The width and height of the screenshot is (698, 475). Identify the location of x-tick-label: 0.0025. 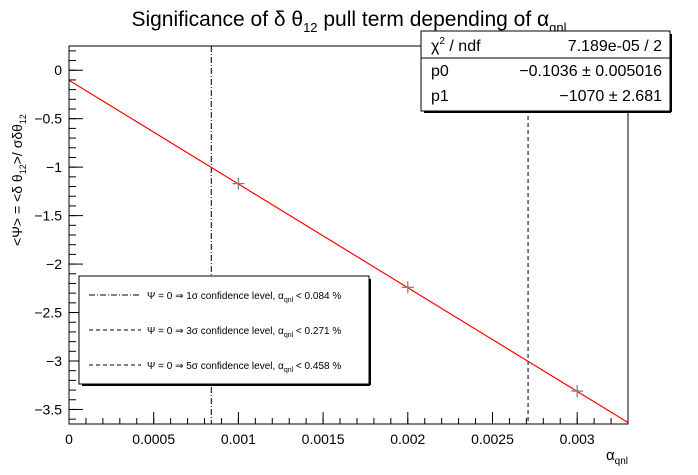
(492, 439).